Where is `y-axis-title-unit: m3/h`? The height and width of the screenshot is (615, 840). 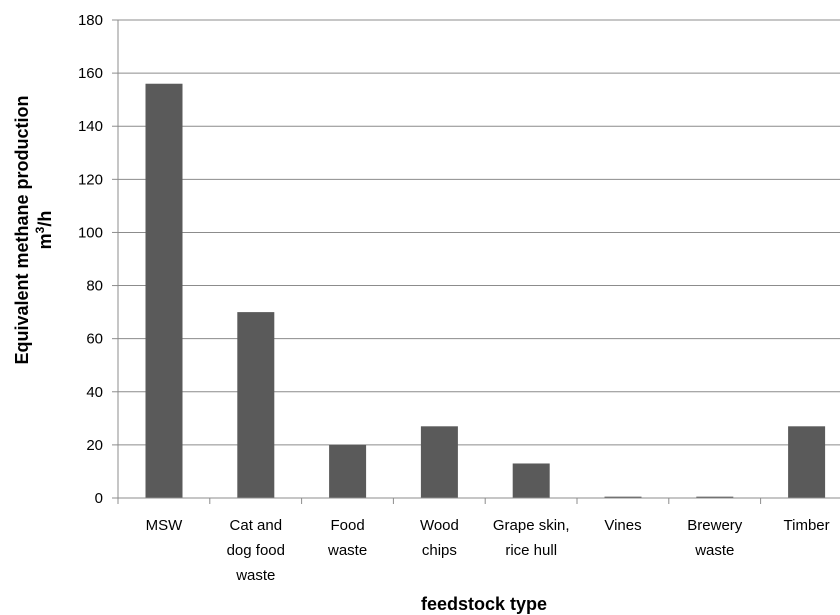 y-axis-title-unit: m3/h is located at coordinates (44, 230).